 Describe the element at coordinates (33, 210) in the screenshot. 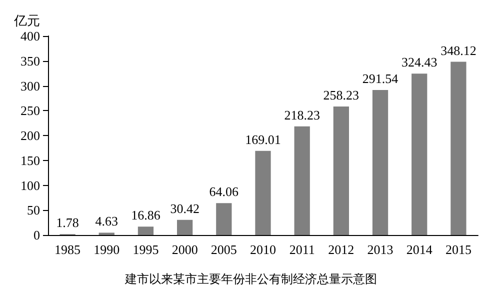

I see `y-tick-label: 50` at that location.